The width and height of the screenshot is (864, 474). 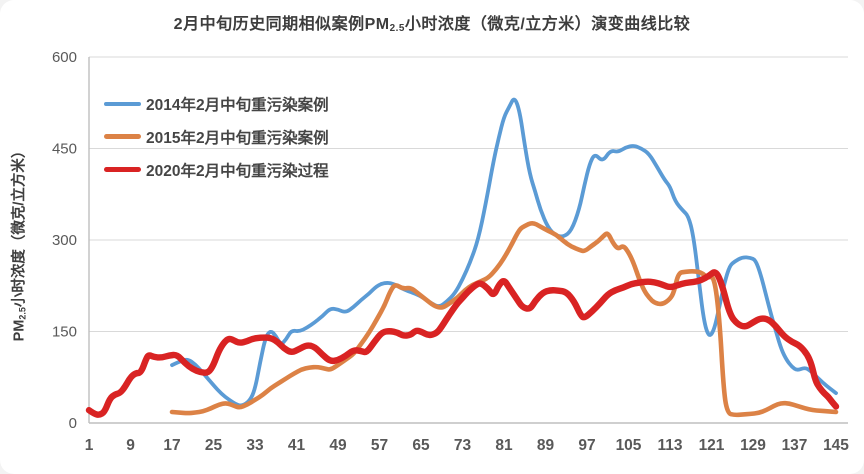 I want to click on x-tick-label: 65, so click(x=421, y=445).